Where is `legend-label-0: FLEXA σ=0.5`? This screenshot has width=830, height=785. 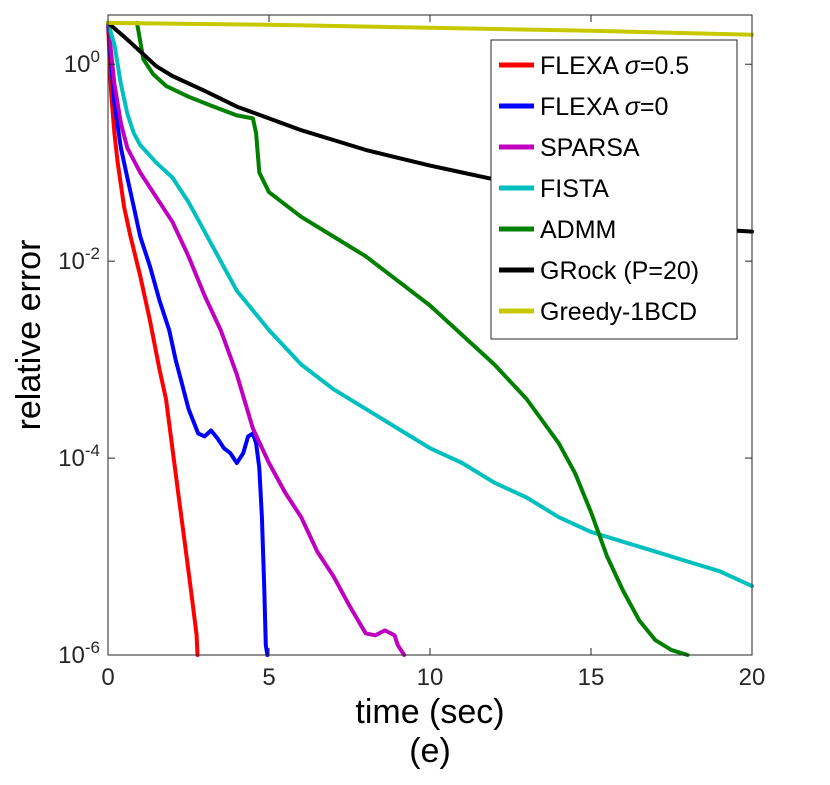 legend-label-0: FLEXA σ=0.5 is located at coordinates (614, 66).